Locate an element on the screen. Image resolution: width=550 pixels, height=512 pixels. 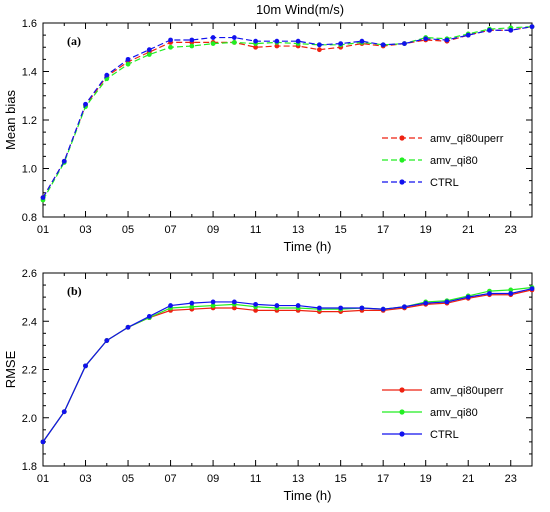
y-tick-label: 2.2 is located at coordinates (29, 371).